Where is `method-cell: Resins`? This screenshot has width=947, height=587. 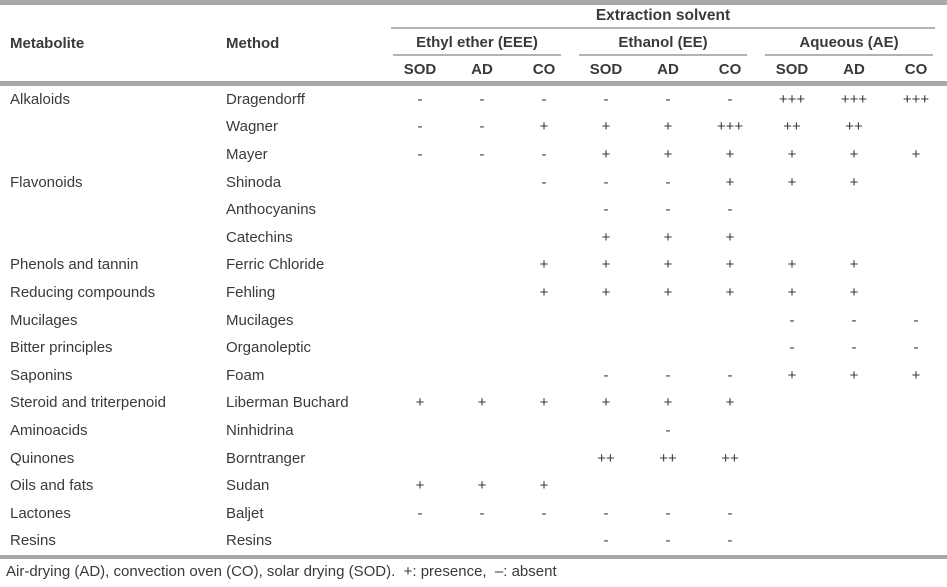 method-cell: Resins is located at coordinates (249, 541).